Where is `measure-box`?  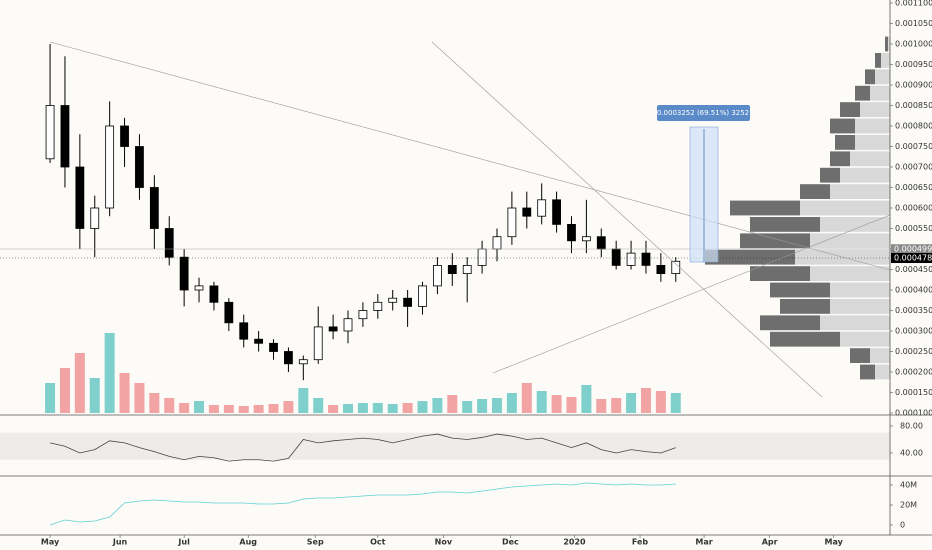 measure-box is located at coordinates (703, 113).